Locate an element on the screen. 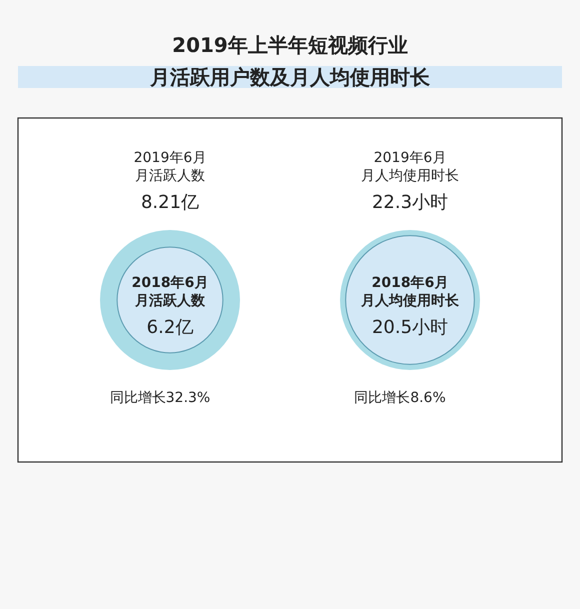 This screenshot has height=609, width=580. category-label: 2018年6月月活跃人数 is located at coordinates (170, 292).